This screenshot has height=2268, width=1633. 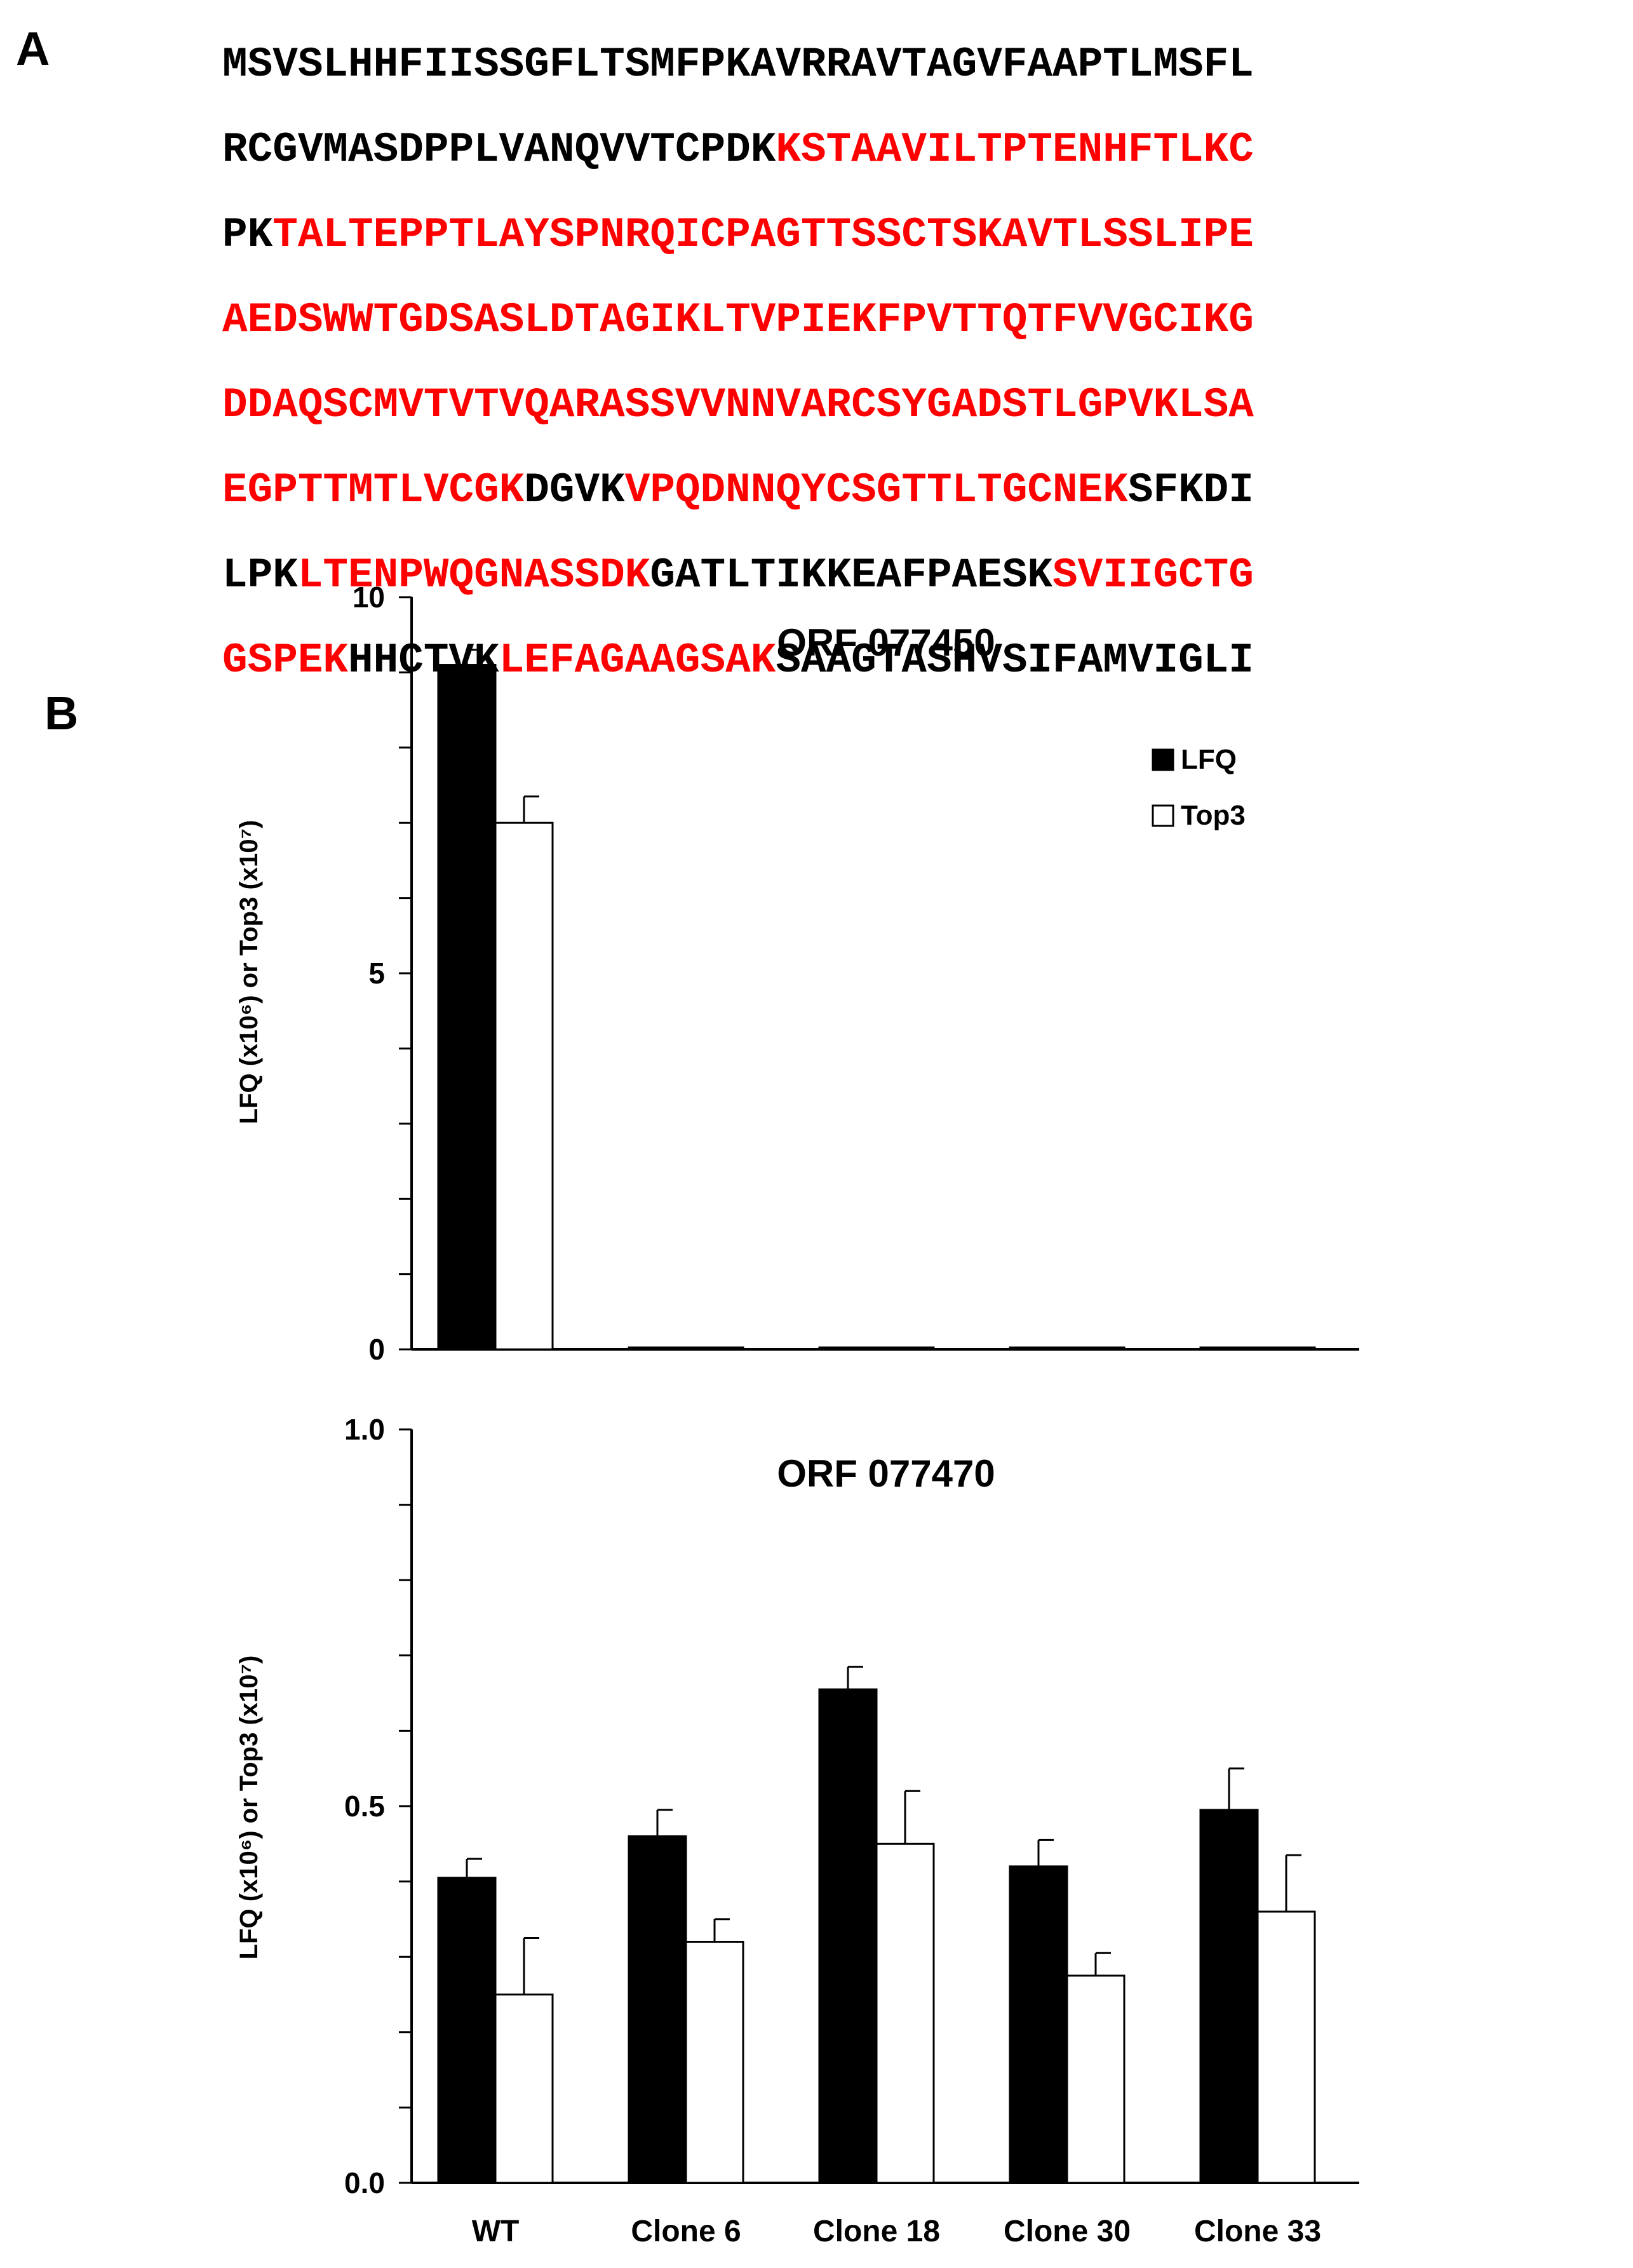 What do you see at coordinates (1209, 759) in the screenshot?
I see `legend-label: LFQ` at bounding box center [1209, 759].